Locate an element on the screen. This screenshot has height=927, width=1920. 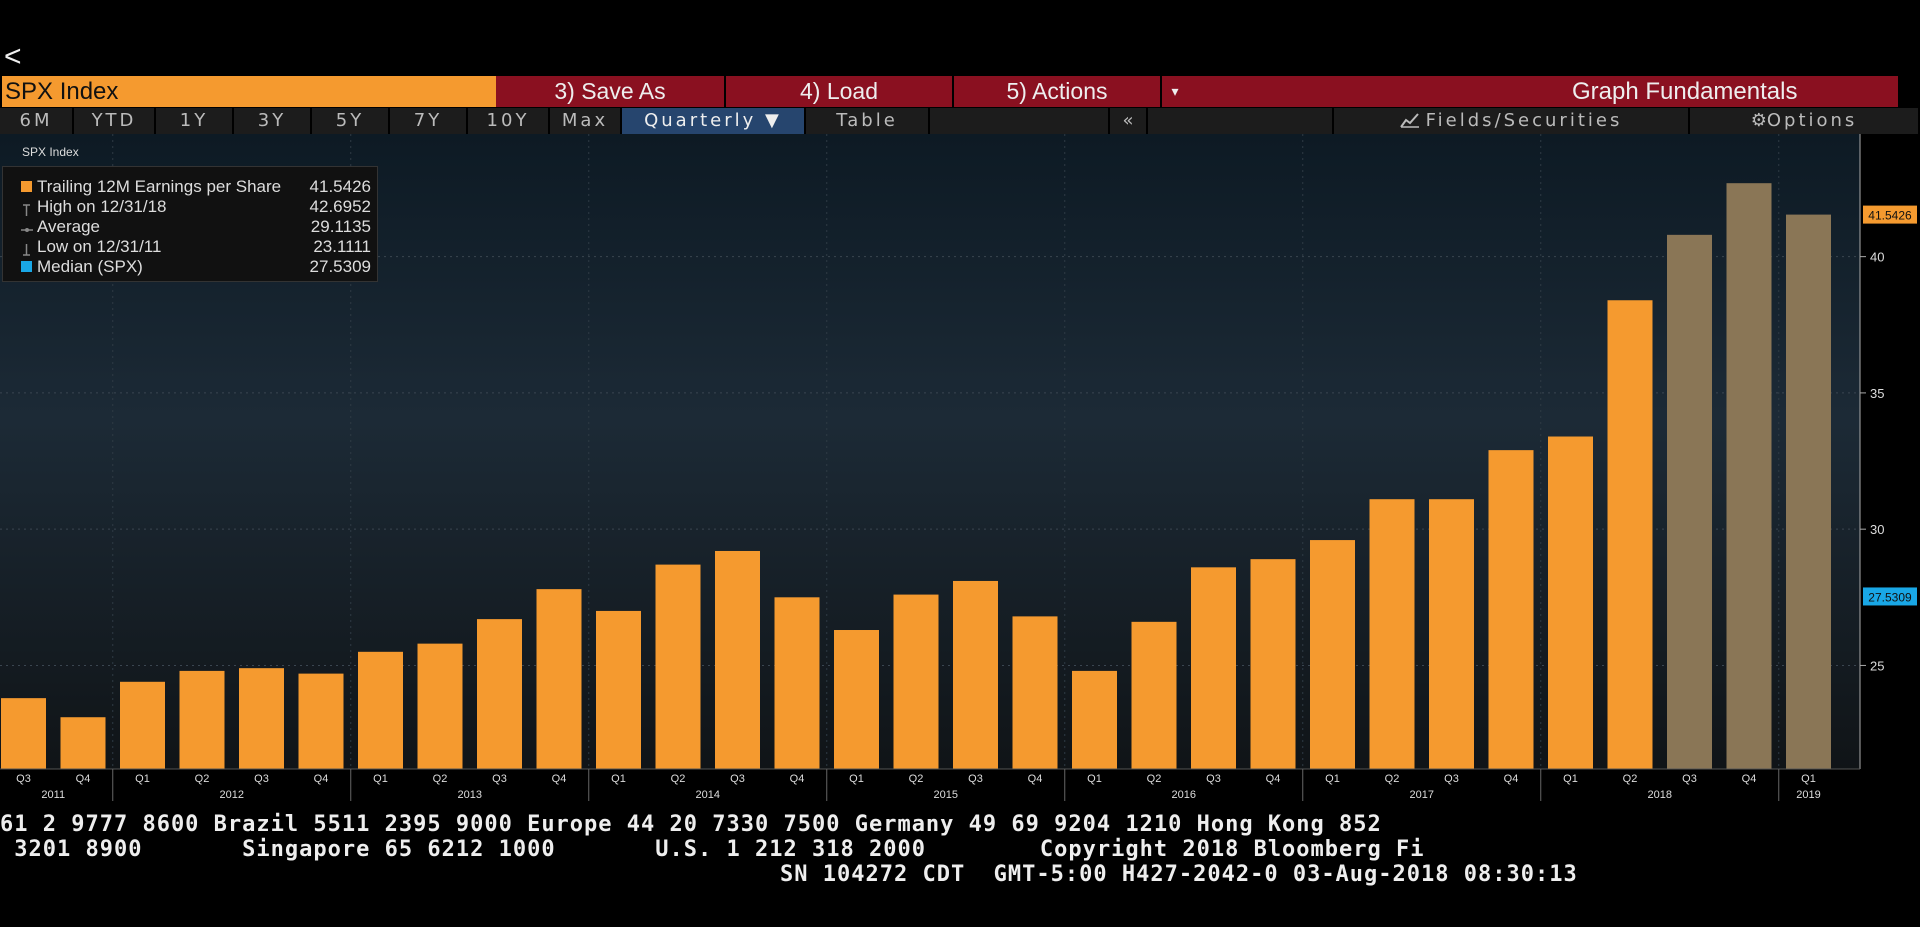
last-value-label: 41.5426 is located at coordinates (1890, 216).